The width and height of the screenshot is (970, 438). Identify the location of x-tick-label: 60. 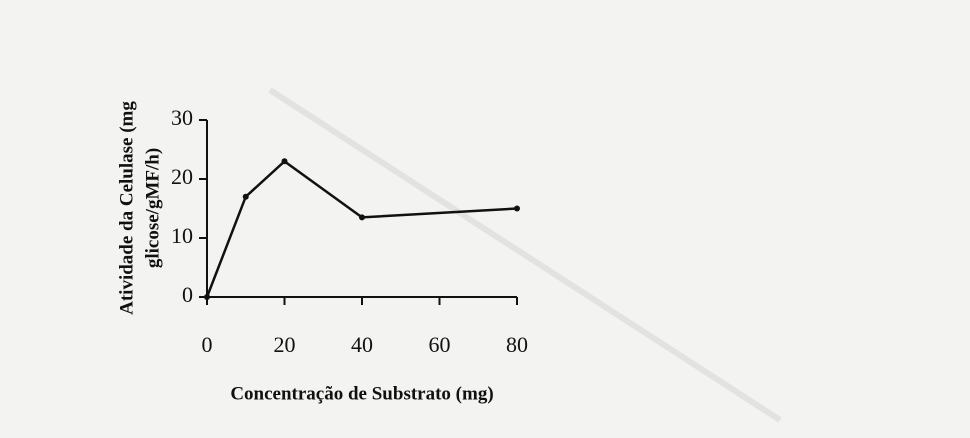
(440, 344).